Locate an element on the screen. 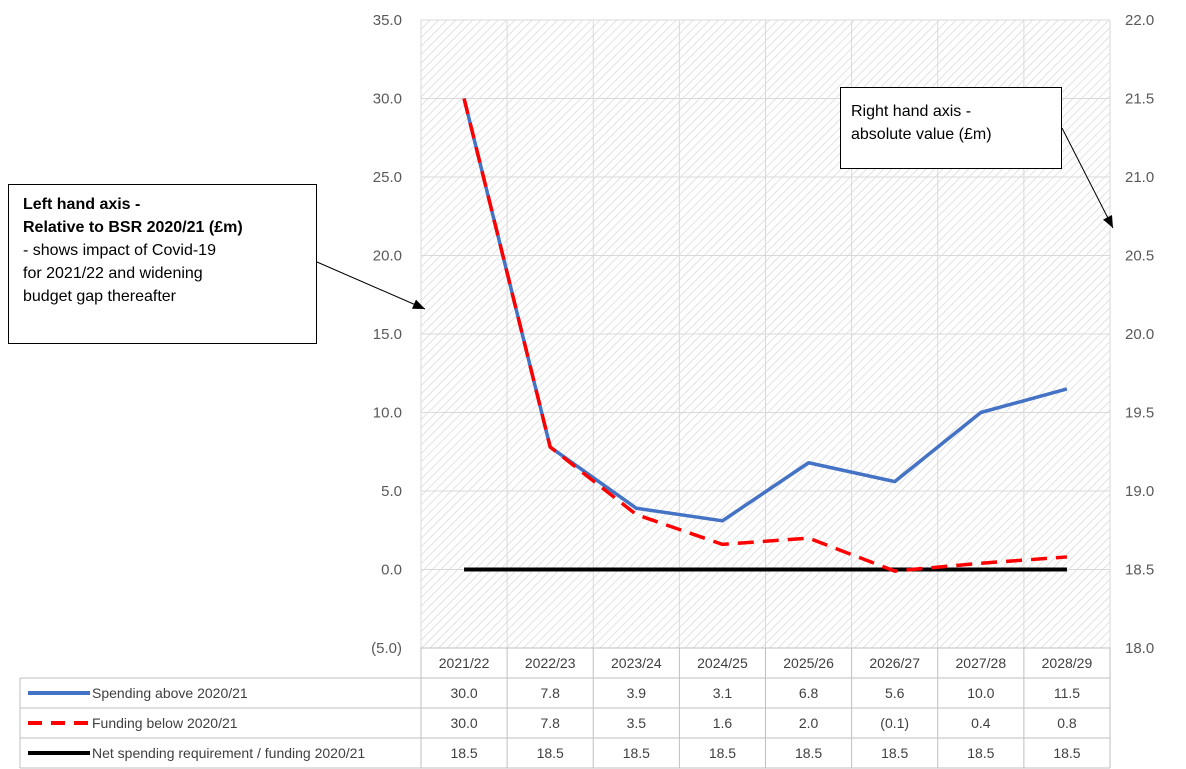 Image resolution: width=1186 pixels, height=769 pixels. y-left-tick-label: 10.0 is located at coordinates (387, 413).